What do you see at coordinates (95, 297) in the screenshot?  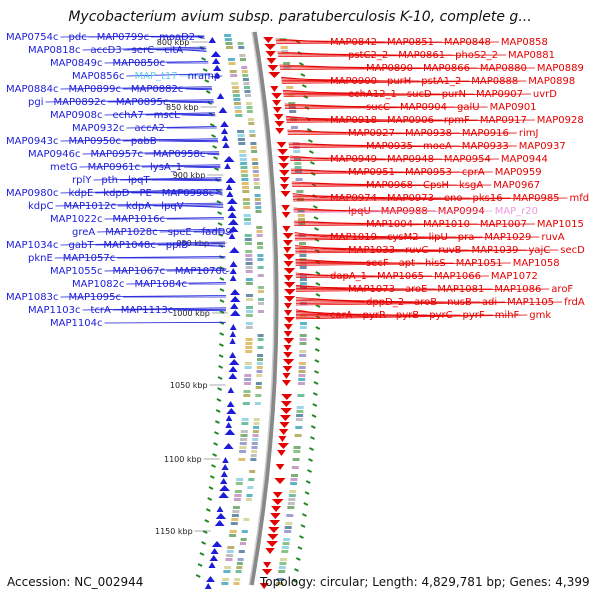 I see `reverse-gene-label: MAP1095c` at bounding box center [95, 297].